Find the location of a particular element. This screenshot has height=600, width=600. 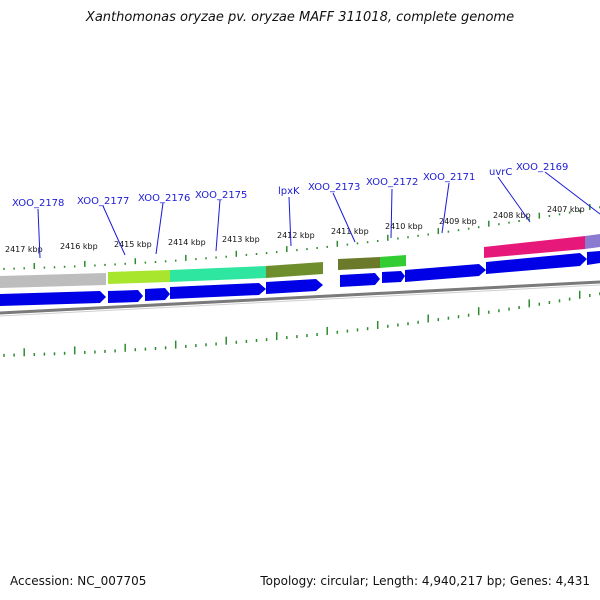

segment-gray is located at coordinates (53, 280).